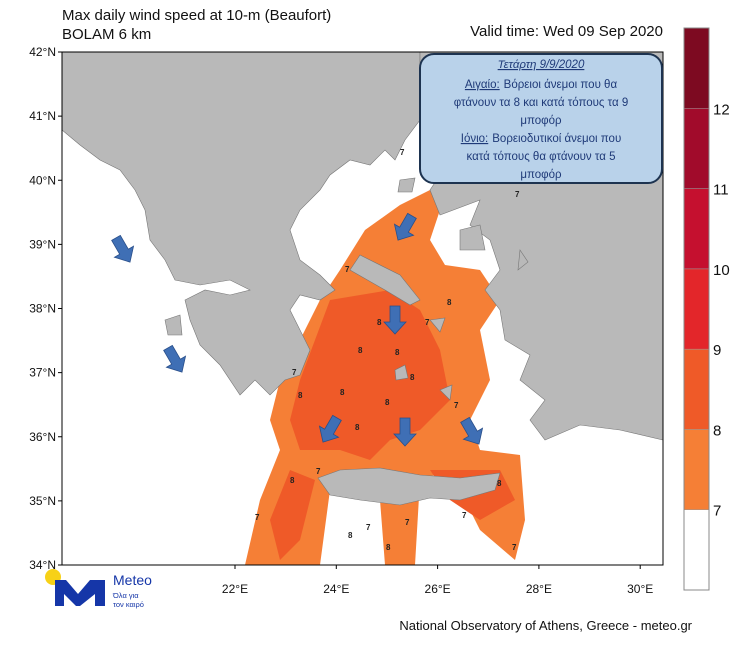 The height and width of the screenshot is (651, 735). Describe the element at coordinates (336, 589) in the screenshot. I see `lon-label: 24°E` at that location.